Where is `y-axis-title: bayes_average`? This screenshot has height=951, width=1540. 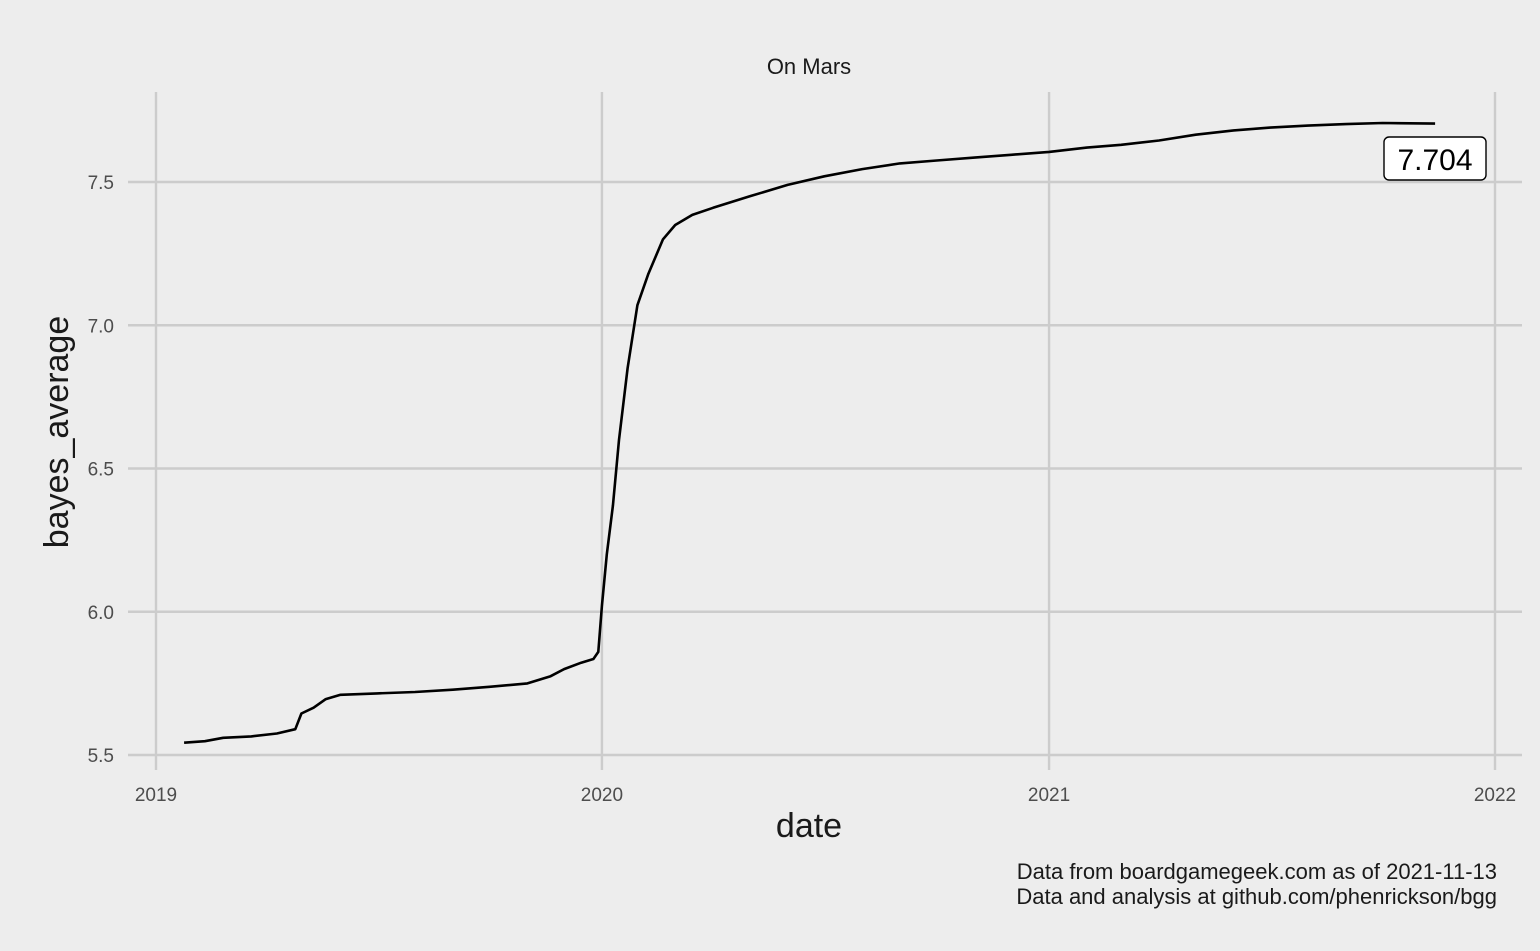
y-axis-title: bayes_average is located at coordinates (57, 432).